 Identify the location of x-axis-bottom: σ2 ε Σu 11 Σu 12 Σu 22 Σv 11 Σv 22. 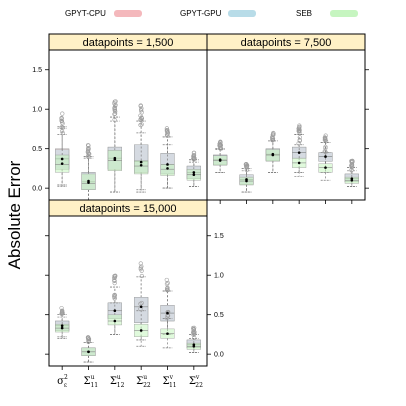
(130, 377).